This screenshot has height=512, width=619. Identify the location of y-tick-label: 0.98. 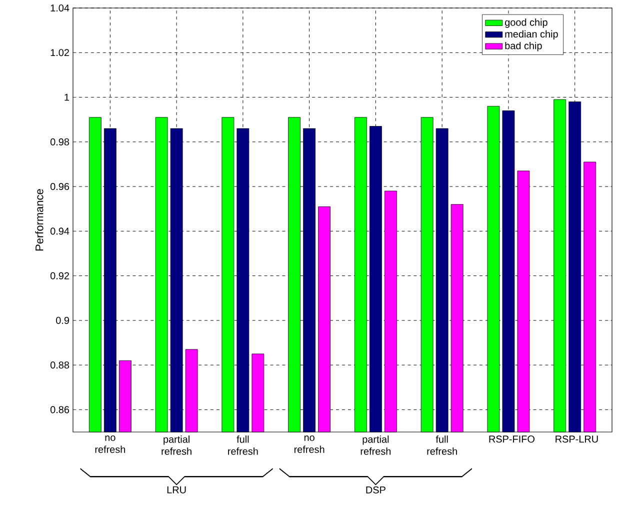
(60, 142).